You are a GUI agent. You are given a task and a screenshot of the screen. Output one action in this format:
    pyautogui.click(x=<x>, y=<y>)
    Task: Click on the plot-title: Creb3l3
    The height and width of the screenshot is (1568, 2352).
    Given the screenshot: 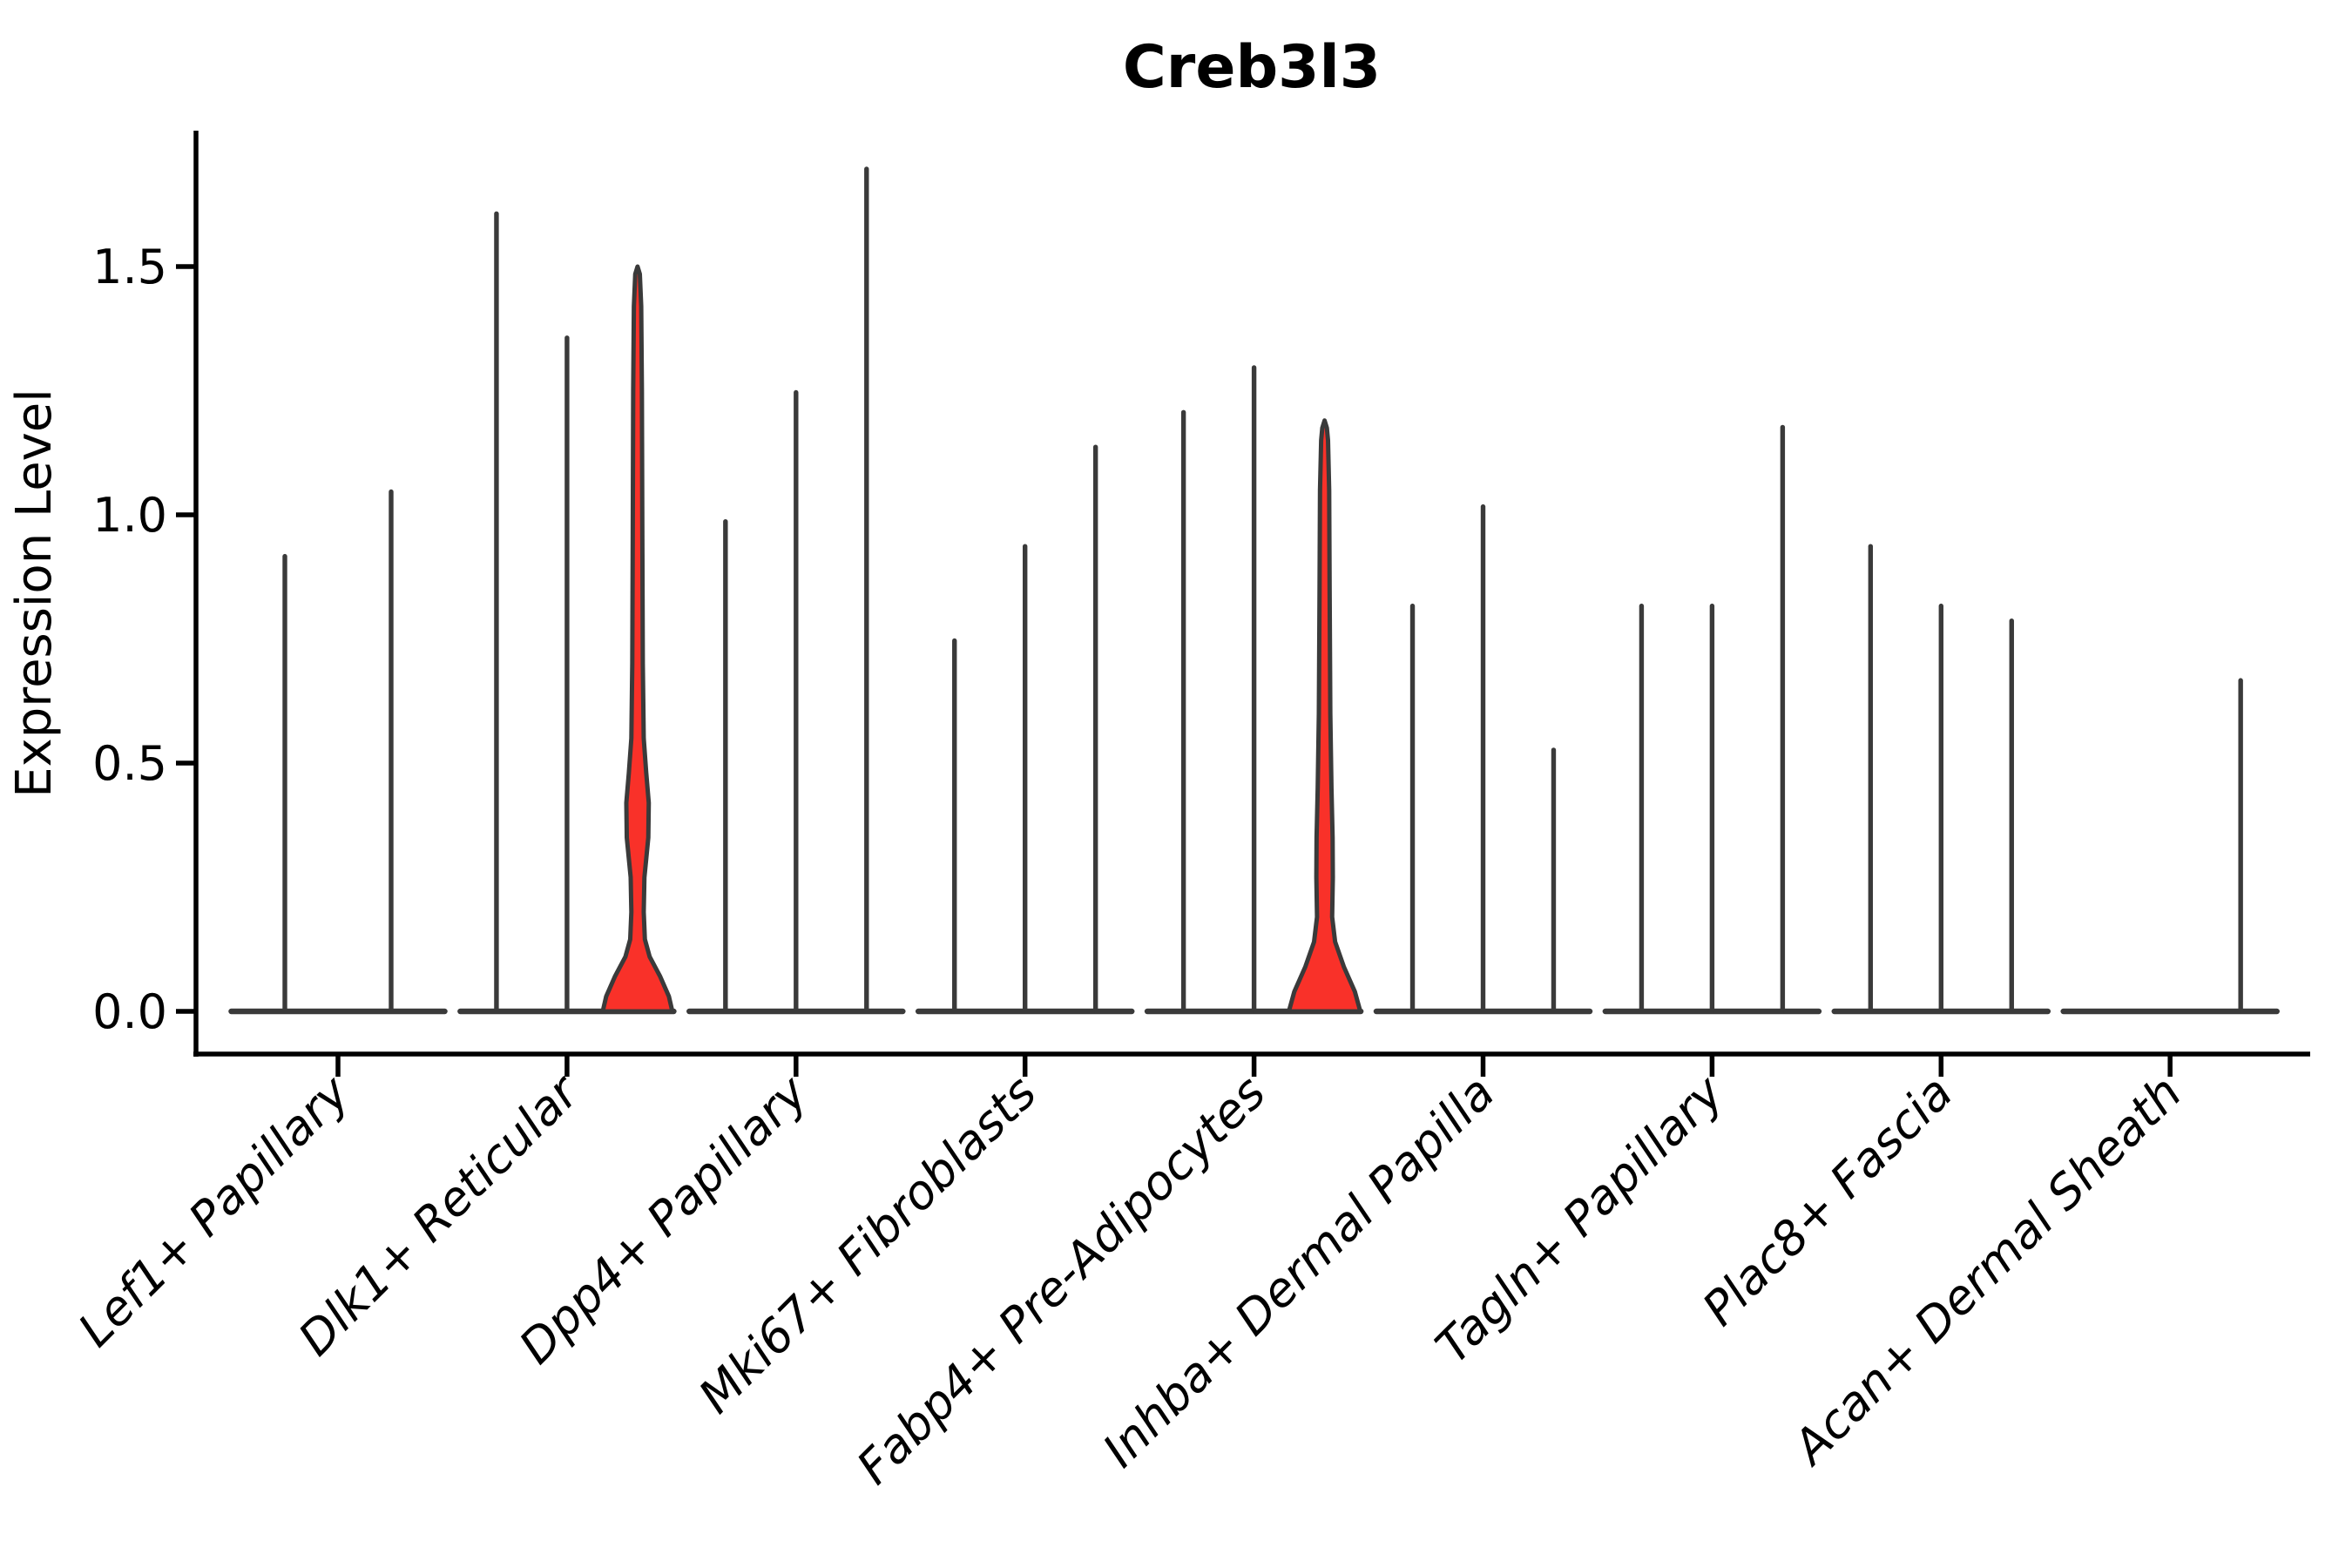 What is the action you would take?
    pyautogui.click(x=1252, y=67)
    